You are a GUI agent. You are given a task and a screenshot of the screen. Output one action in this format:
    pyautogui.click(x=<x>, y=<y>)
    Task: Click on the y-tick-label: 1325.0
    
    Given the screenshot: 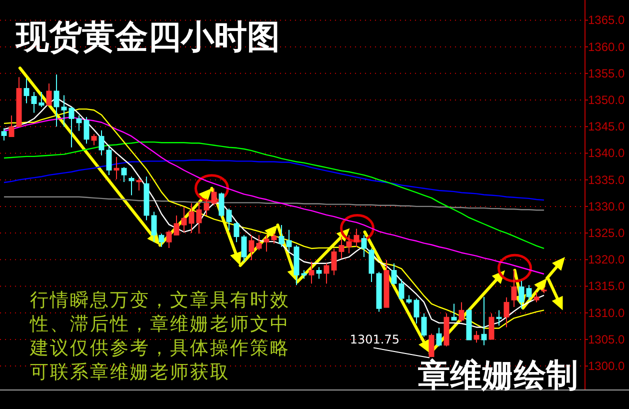 What is the action you would take?
    pyautogui.click(x=607, y=233)
    